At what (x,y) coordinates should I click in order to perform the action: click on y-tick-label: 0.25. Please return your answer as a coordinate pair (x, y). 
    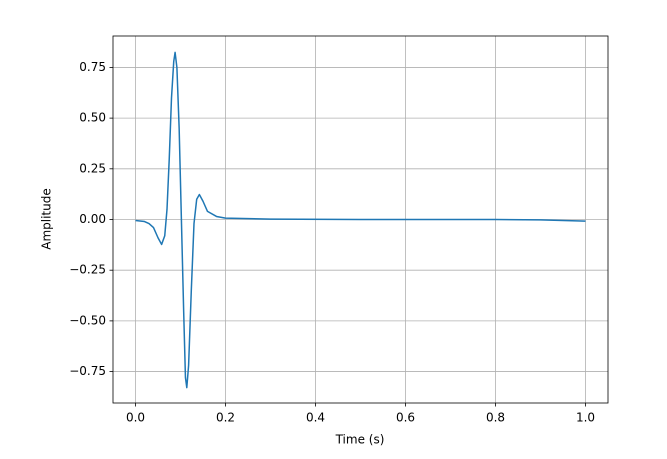
    Looking at the image, I should click on (92, 168).